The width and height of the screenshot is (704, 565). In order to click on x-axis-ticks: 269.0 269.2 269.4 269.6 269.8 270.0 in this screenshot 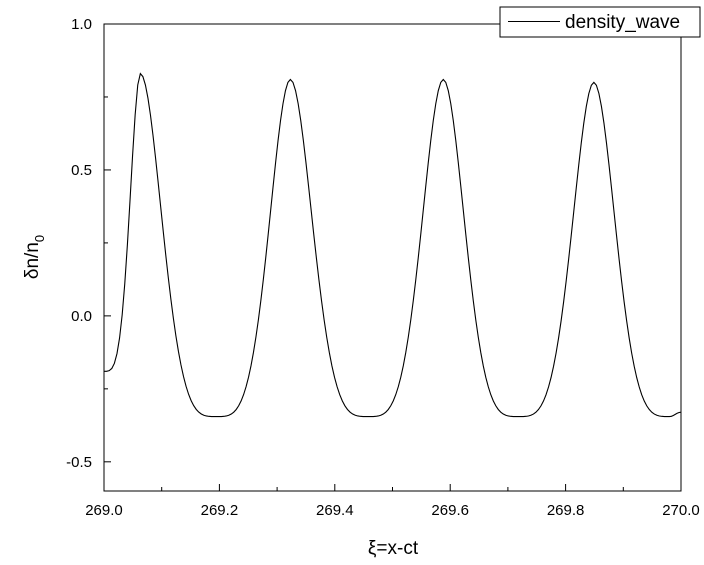, I will do `click(392, 501)`.